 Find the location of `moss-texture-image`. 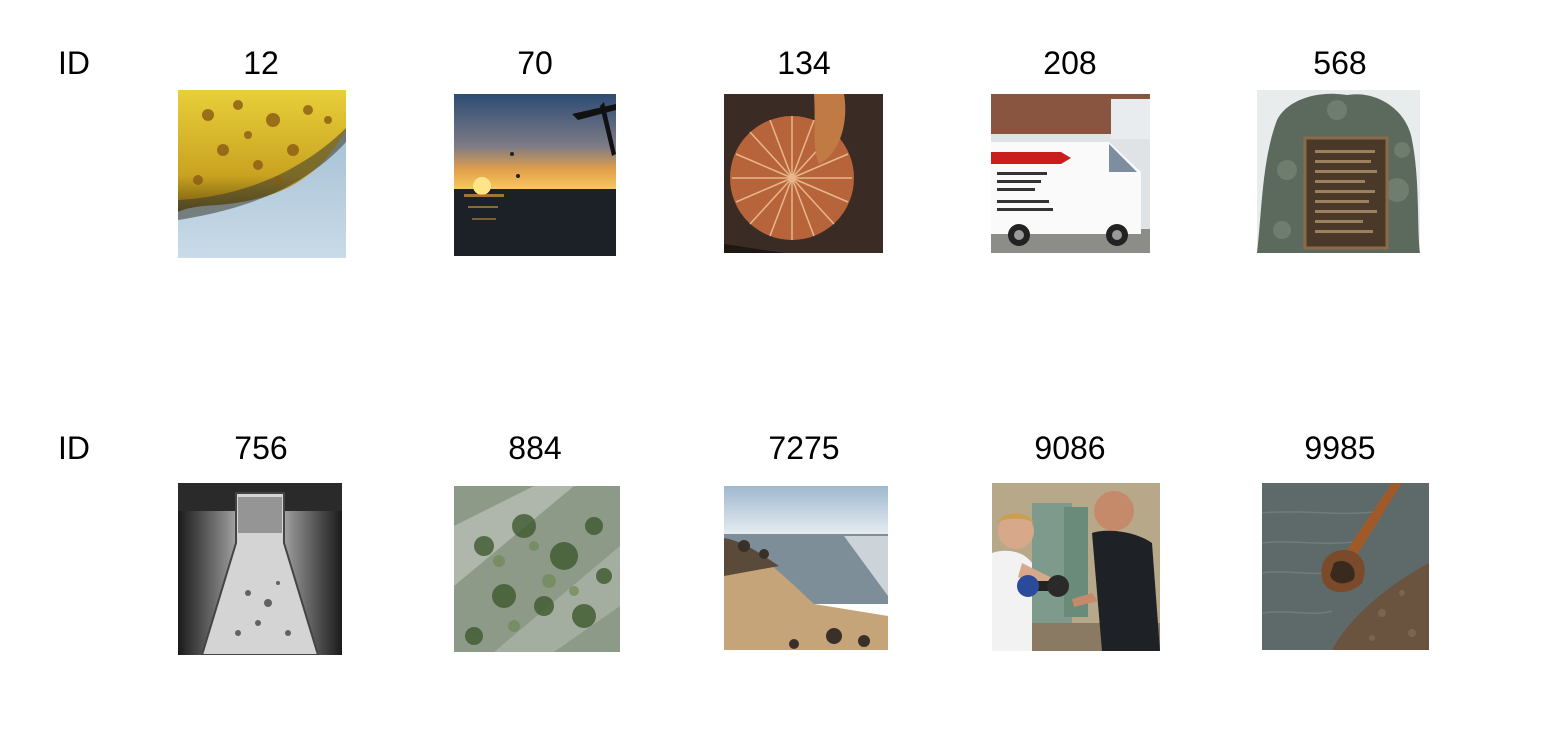

moss-texture-image is located at coordinates (537, 569).